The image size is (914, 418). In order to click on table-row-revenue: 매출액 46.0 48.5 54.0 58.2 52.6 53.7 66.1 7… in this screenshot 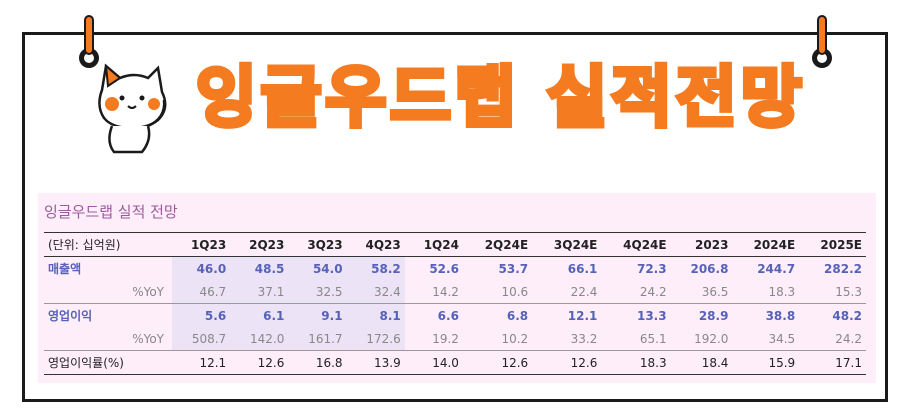, I will do `click(455, 268)`.